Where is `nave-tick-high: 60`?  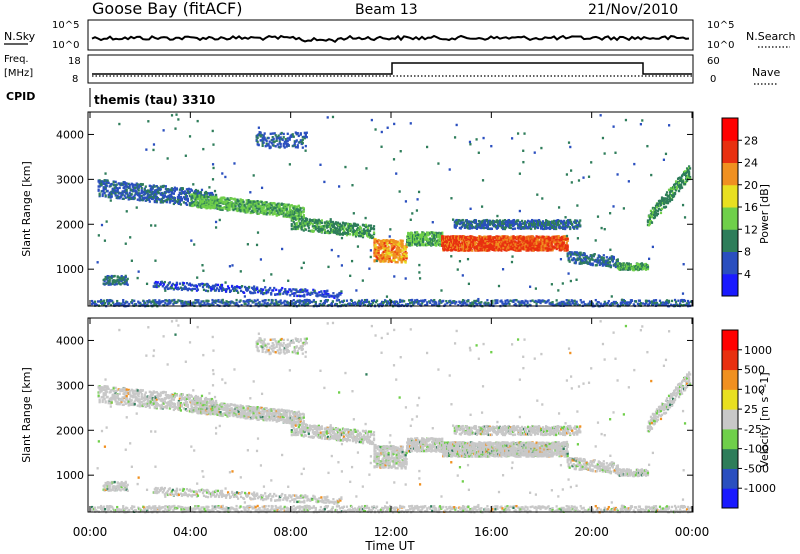
nave-tick-high: 60 is located at coordinates (713, 61).